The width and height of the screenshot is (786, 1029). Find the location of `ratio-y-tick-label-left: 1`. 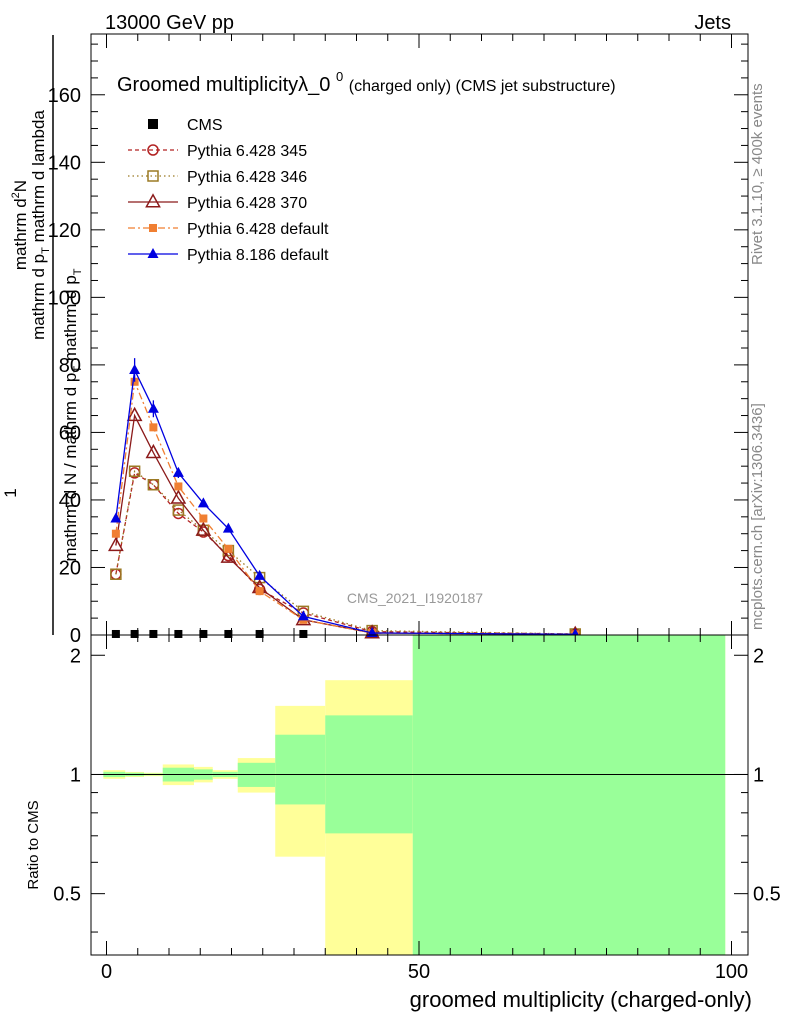

ratio-y-tick-label-left: 1 is located at coordinates (75, 775).